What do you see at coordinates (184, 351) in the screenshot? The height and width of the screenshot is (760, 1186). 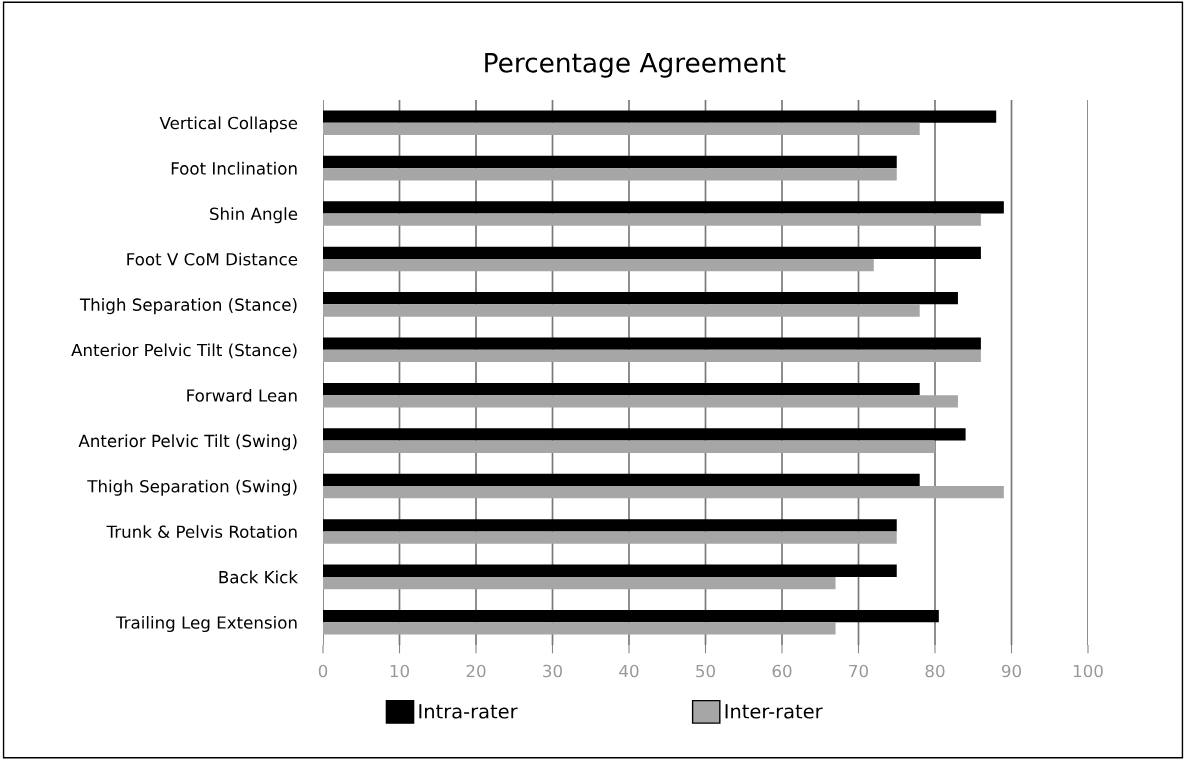 I see `y-tick-label: Anterior Pelvic Tilt (Stance)` at bounding box center [184, 351].